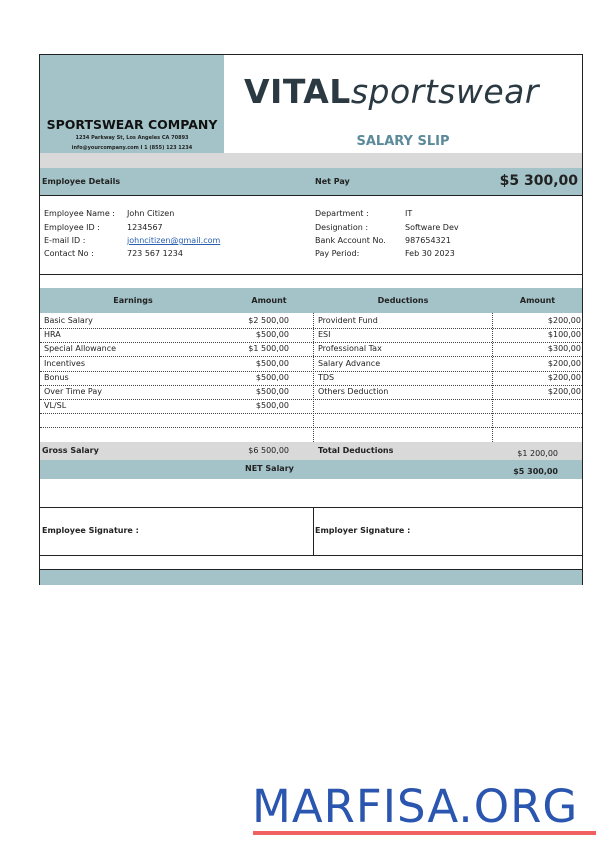 This screenshot has width=609, height=860. I want to click on employee-field-label: Employee ID :, so click(72, 227).